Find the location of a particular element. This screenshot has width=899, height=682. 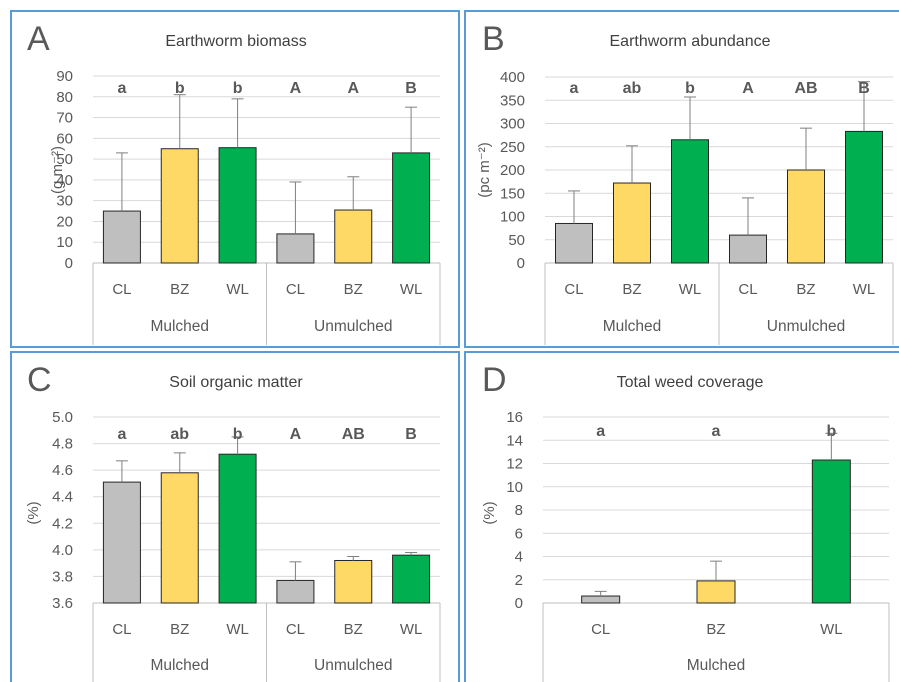

y-tick-label: 40 is located at coordinates (64, 180).